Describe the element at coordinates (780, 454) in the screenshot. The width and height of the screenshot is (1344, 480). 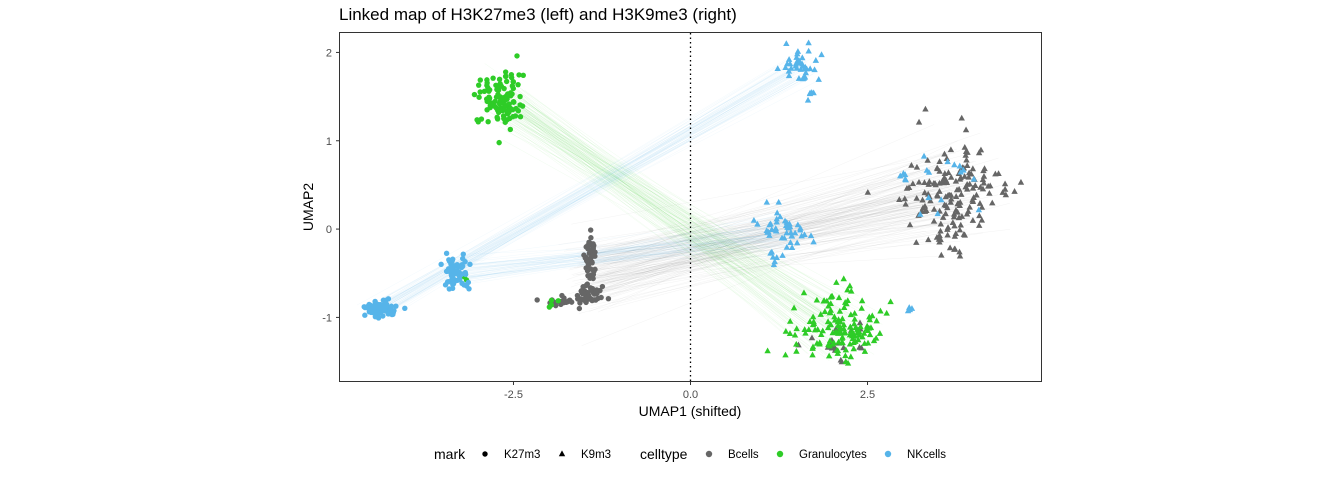
I see `legend-key-color` at that location.